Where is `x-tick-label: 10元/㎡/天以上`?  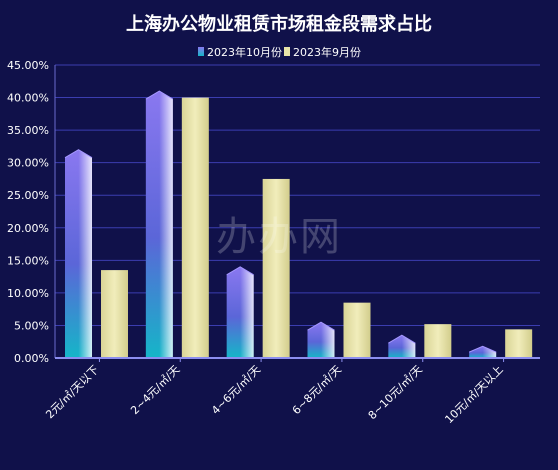
x-tick-label: 10元/㎡/天以上 is located at coordinates (473, 394).